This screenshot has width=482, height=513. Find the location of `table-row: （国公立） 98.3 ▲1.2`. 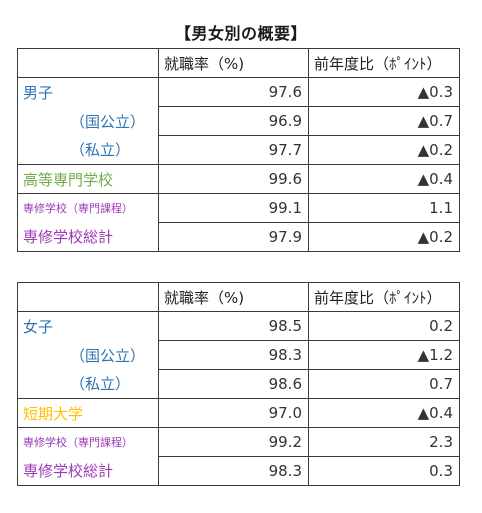

table-row: （国公立） 98.3 ▲1.2 is located at coordinates (238, 355).